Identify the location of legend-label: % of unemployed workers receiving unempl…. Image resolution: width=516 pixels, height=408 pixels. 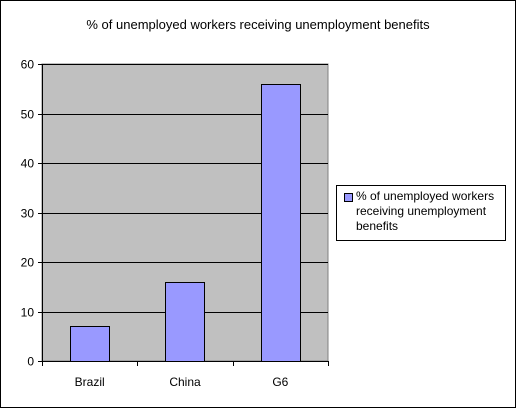
(425, 211).